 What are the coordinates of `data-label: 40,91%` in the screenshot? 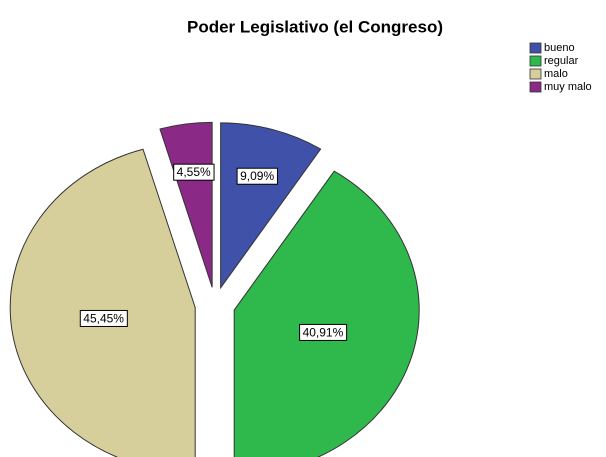 It's located at (323, 332).